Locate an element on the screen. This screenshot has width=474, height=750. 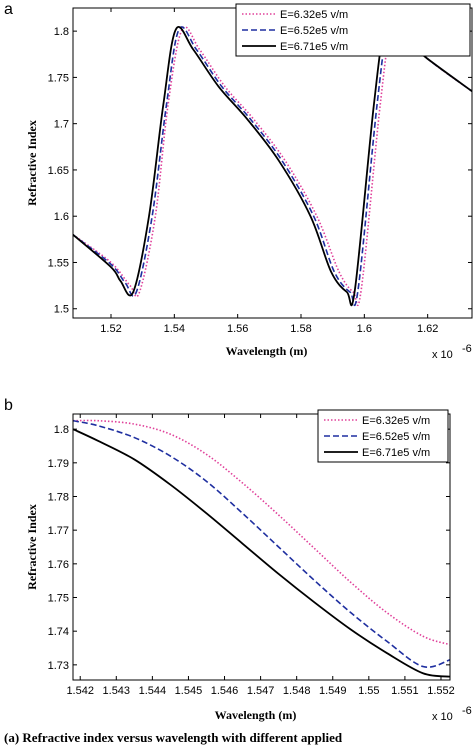
x-tick-label: 1.58 is located at coordinates (300, 329).